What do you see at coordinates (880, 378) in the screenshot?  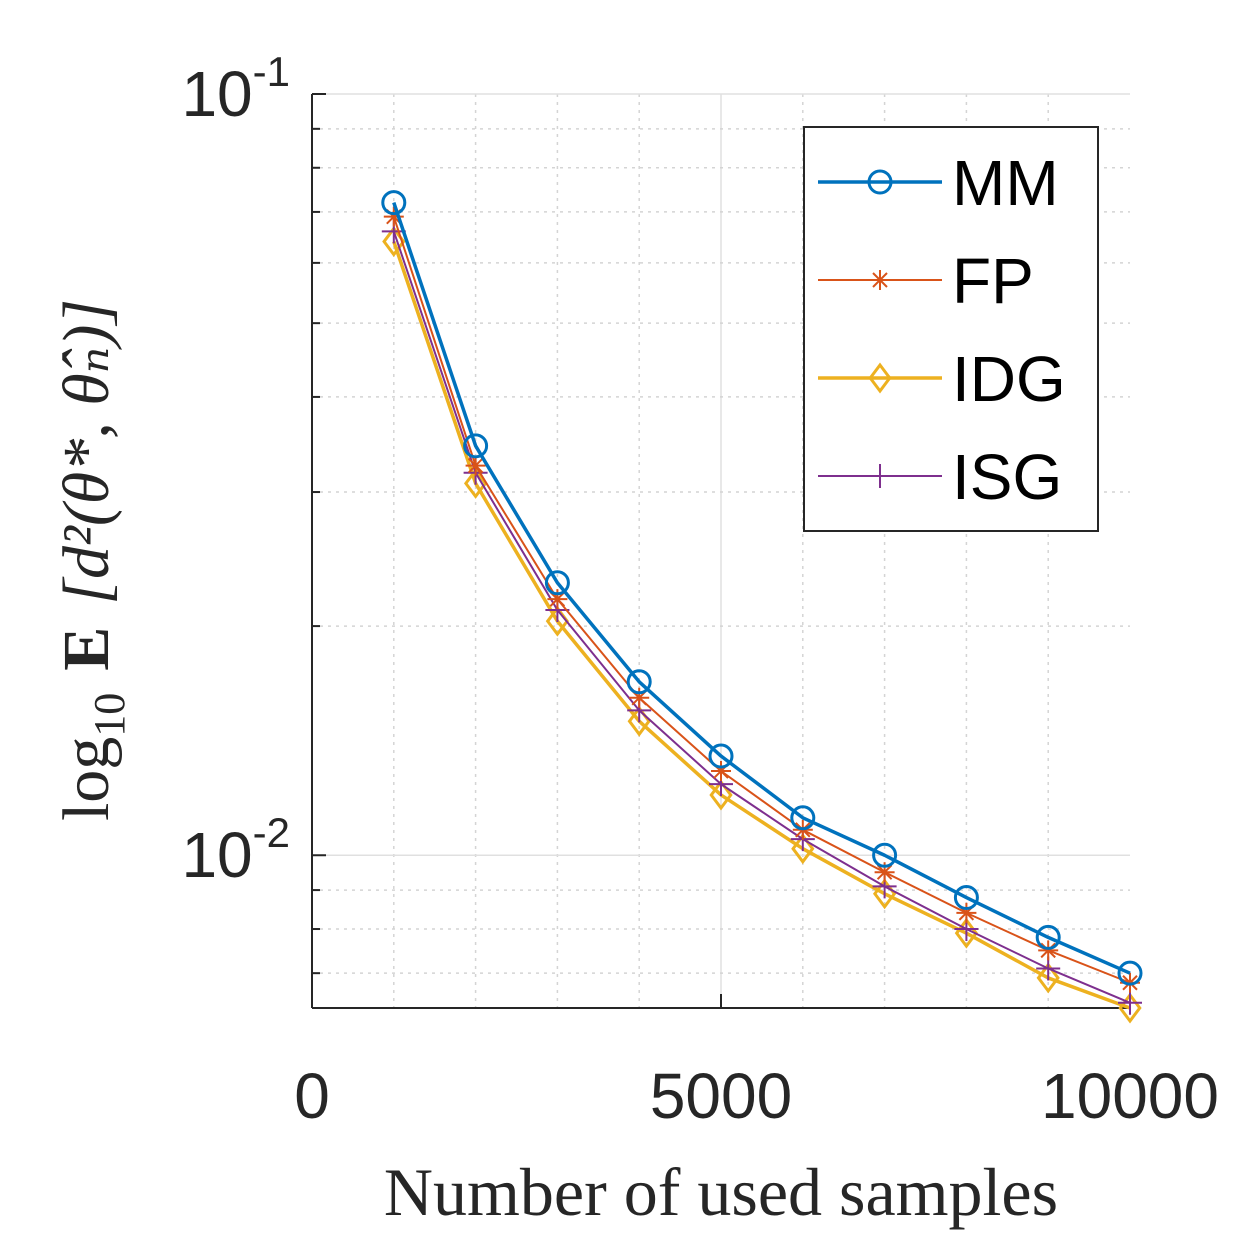 I see `legend-marker-idg` at bounding box center [880, 378].